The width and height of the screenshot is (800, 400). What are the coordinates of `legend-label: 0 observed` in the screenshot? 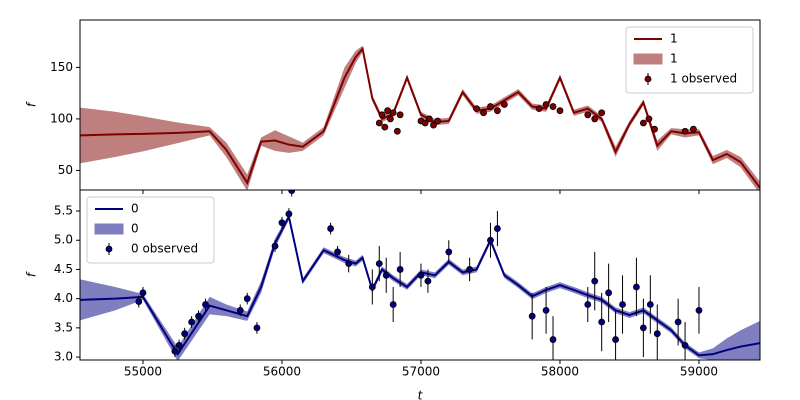 It's located at (164, 249).